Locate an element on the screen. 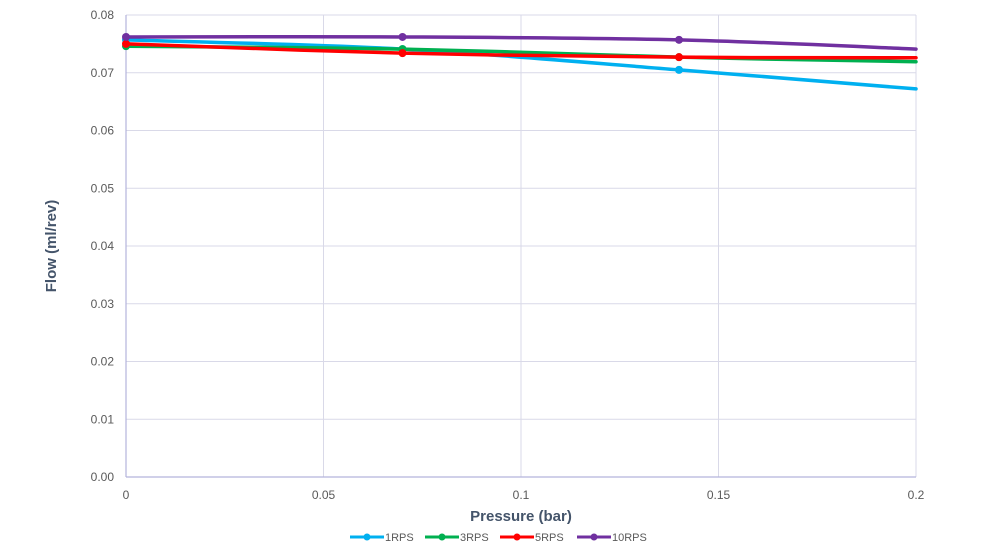  y-tick-label: 0.05 is located at coordinates (103, 188).